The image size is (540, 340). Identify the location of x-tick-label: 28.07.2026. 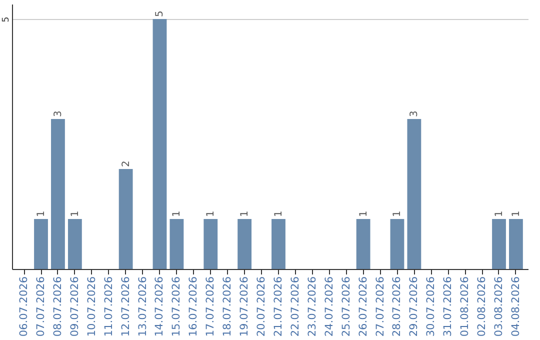
(397, 306).